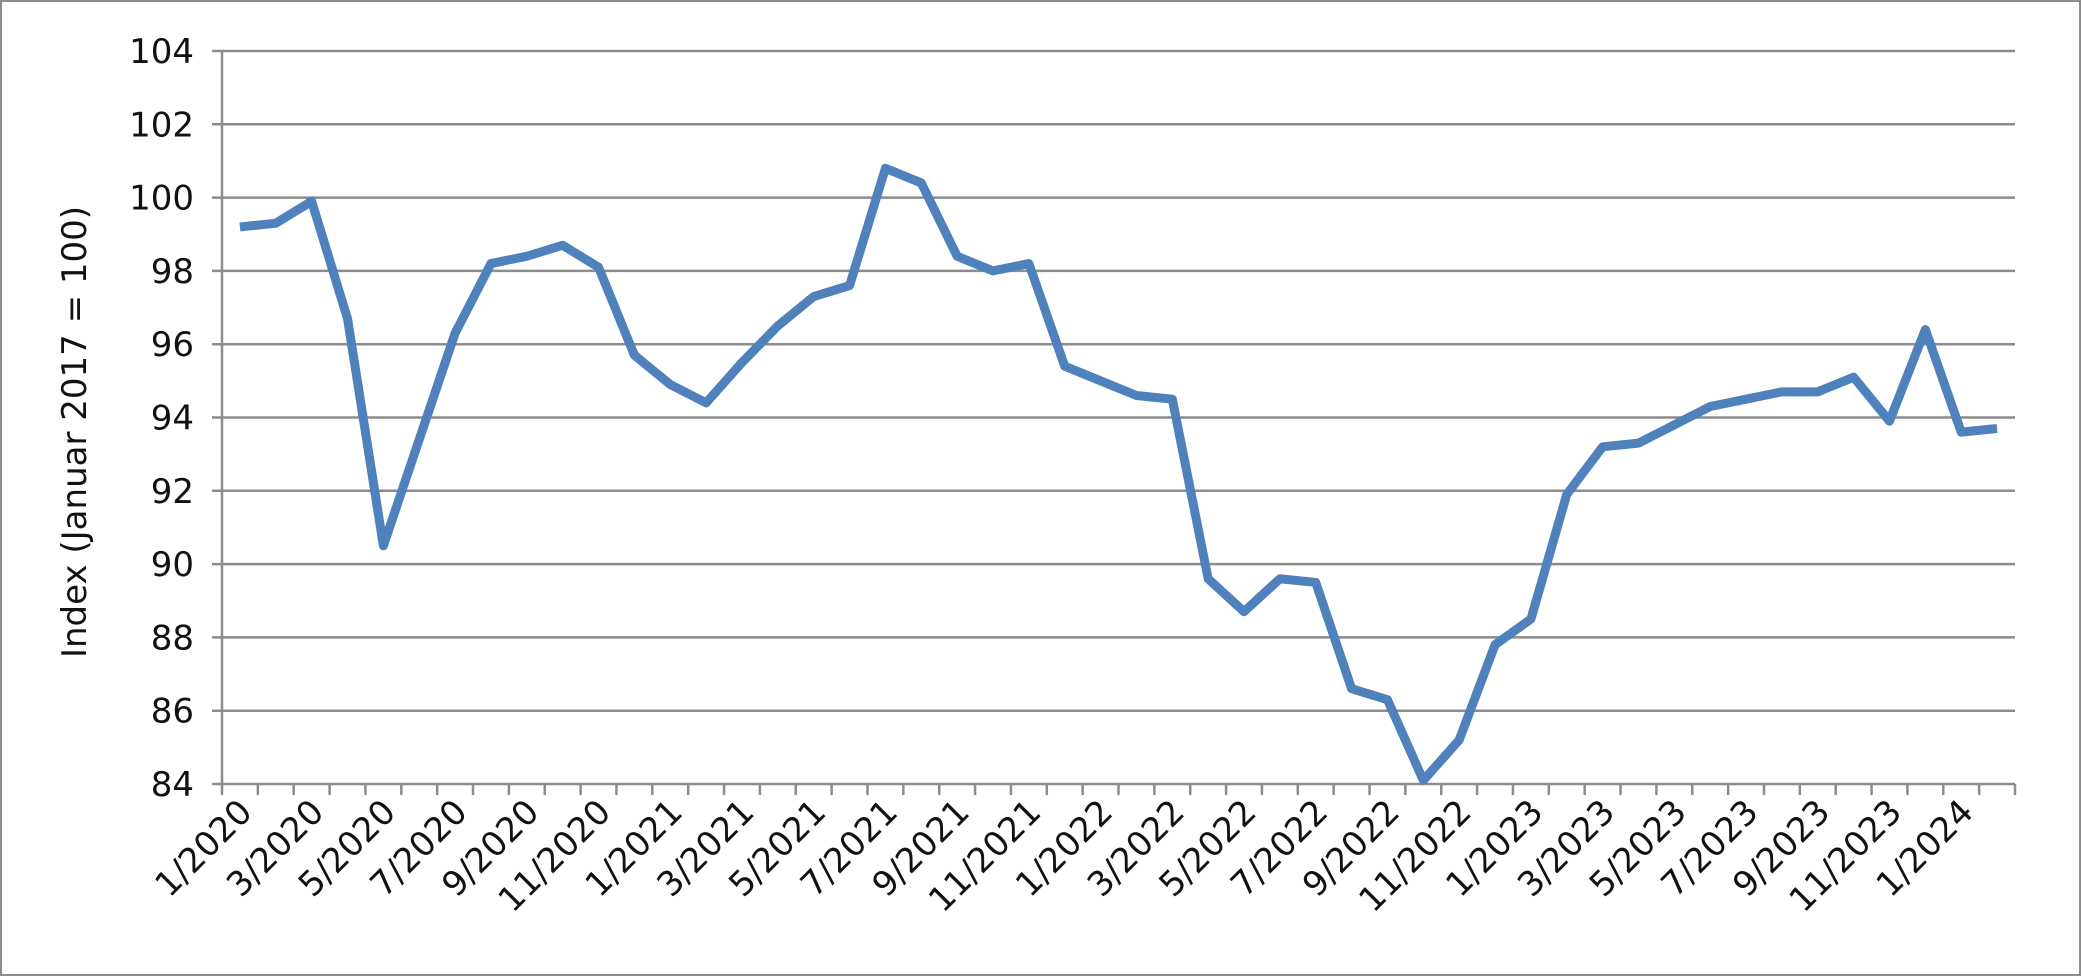  I want to click on y-tick-label: 94, so click(172, 419).